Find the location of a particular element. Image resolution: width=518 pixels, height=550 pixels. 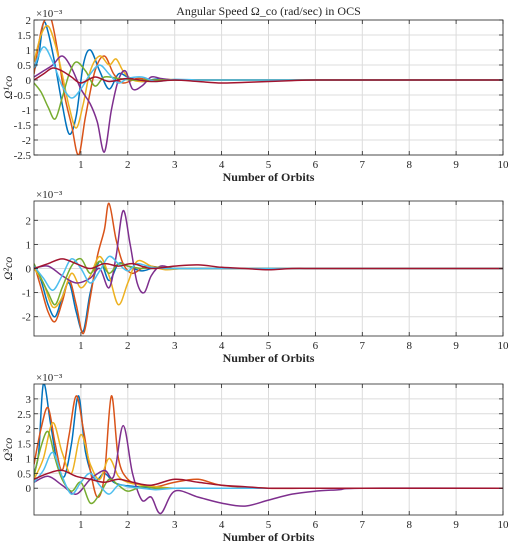

y-tick-label: 3 is located at coordinates (29, 400).